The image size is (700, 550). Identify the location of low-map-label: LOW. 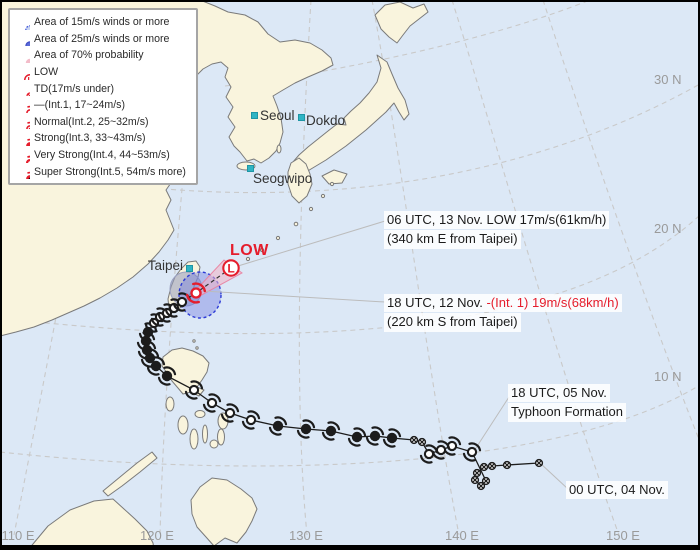
(249, 250).